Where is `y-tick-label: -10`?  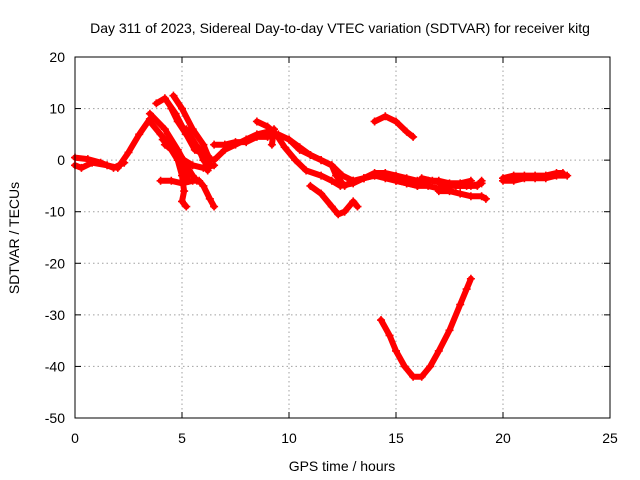
y-tick-label: -10 is located at coordinates (55, 212).